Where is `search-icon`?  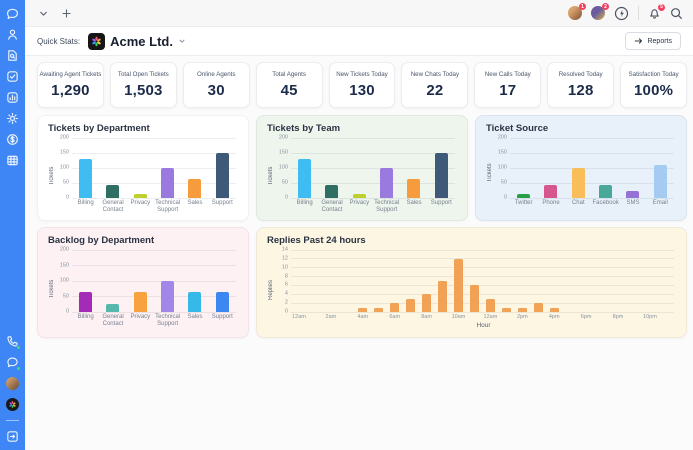 search-icon is located at coordinates (676, 13).